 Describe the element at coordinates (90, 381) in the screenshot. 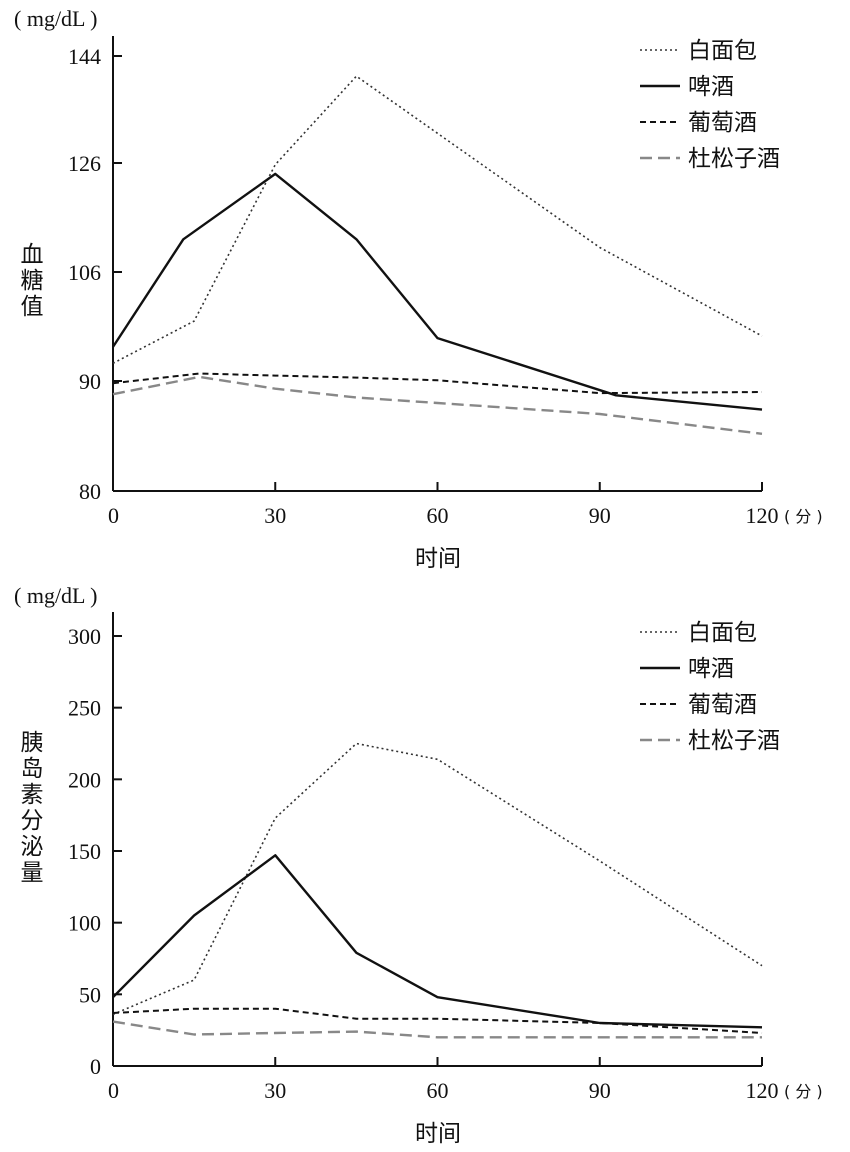

I see `y-tick-label: 90` at that location.